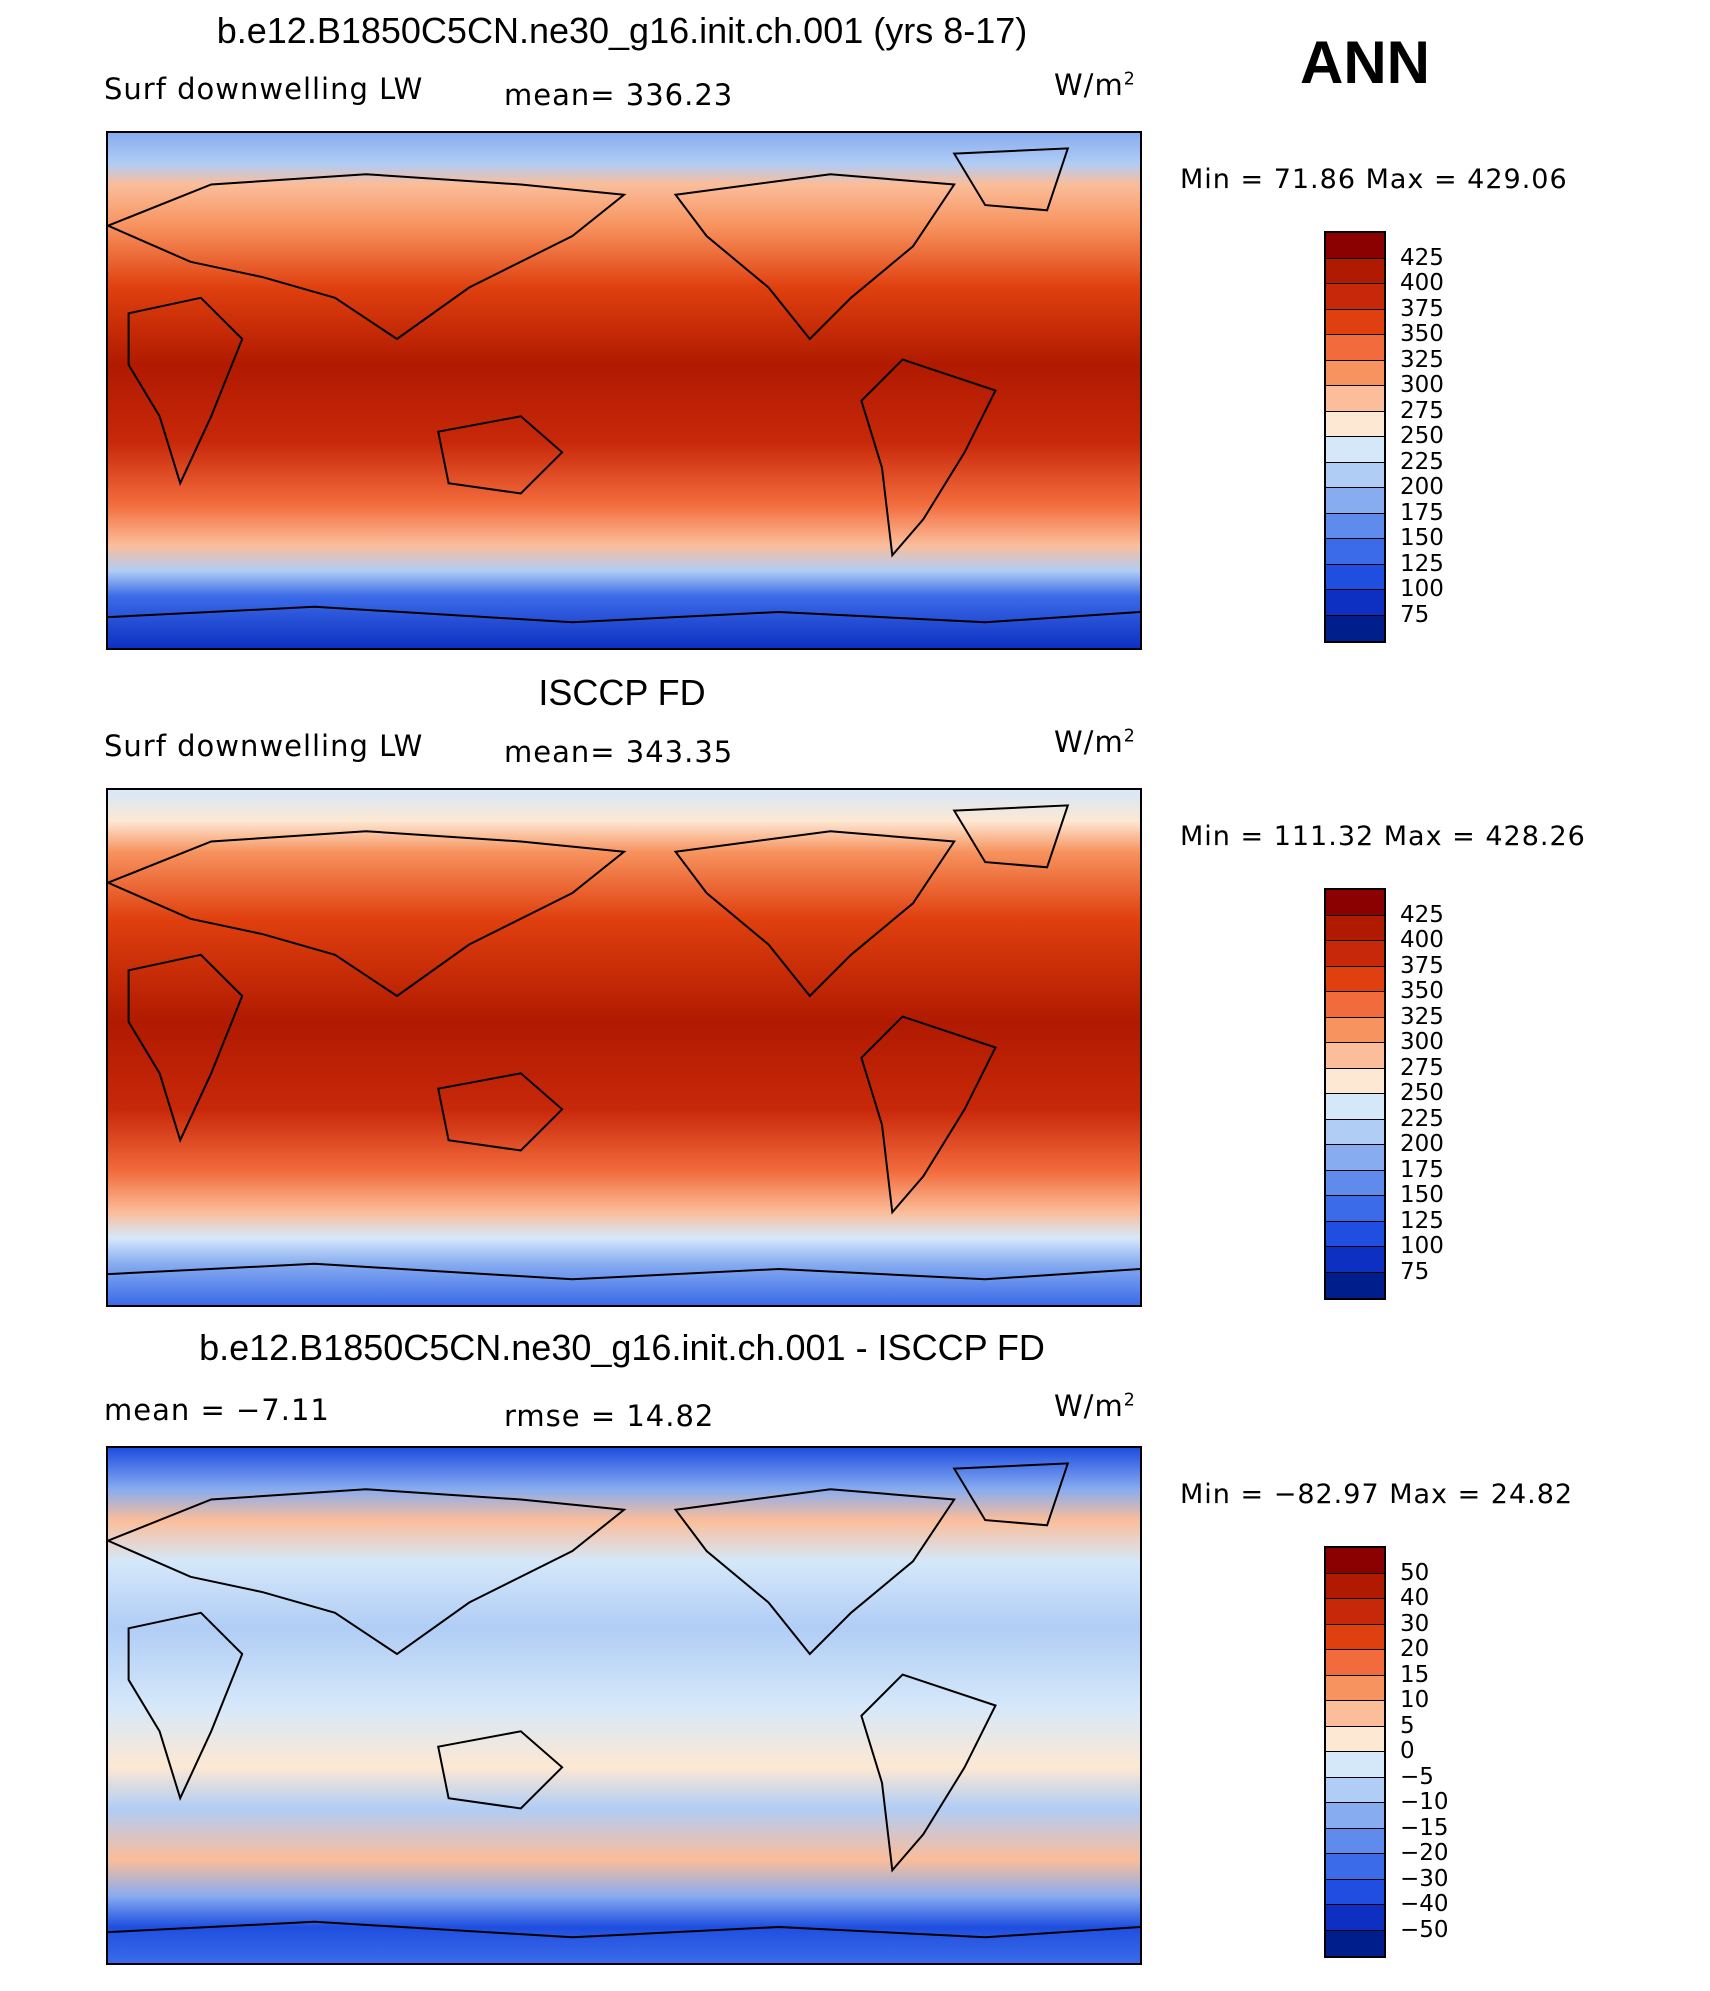 The image size is (1710, 1991). What do you see at coordinates (619, 95) in the screenshot?
I see `panel-center-label: mean= 336.23` at bounding box center [619, 95].